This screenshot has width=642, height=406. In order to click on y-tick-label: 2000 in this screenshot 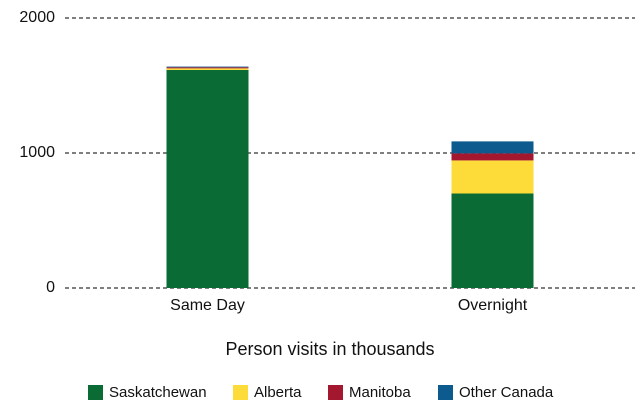, I will do `click(37, 17)`.